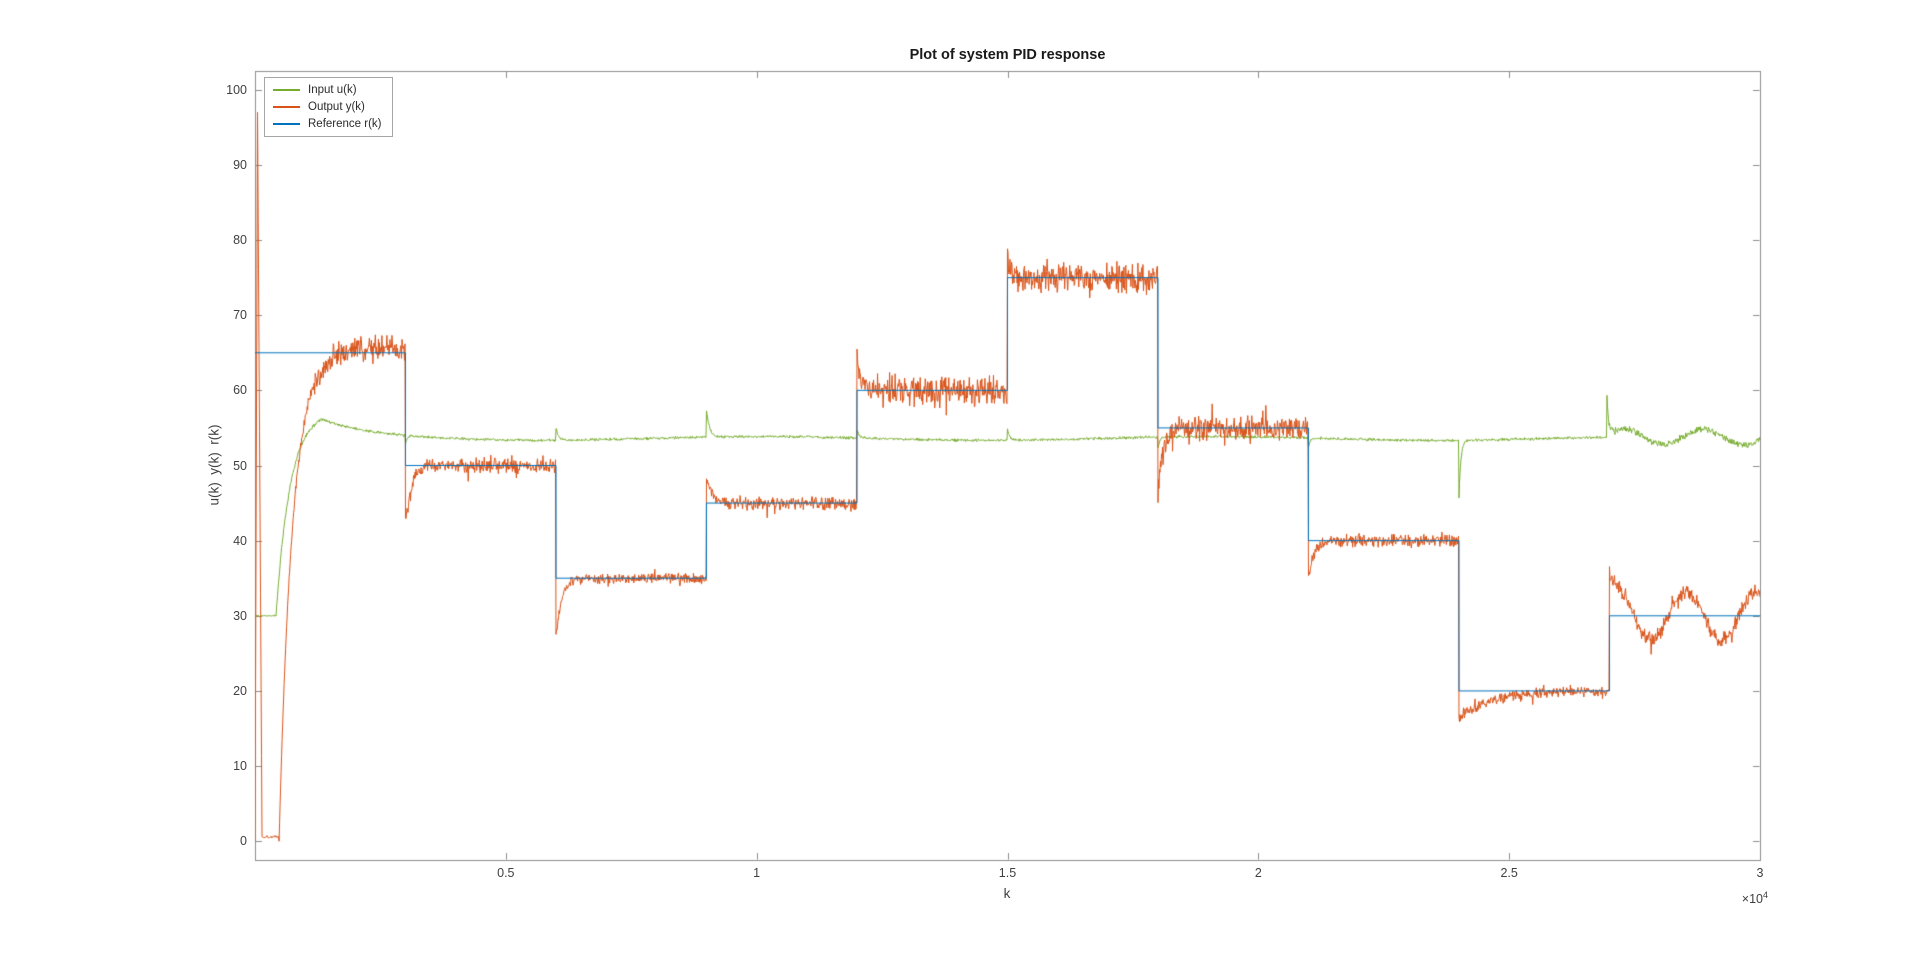 This screenshot has height=963, width=1920. What do you see at coordinates (1752, 899) in the screenshot?
I see `x-axis-multiplier-base: ×10` at bounding box center [1752, 899].